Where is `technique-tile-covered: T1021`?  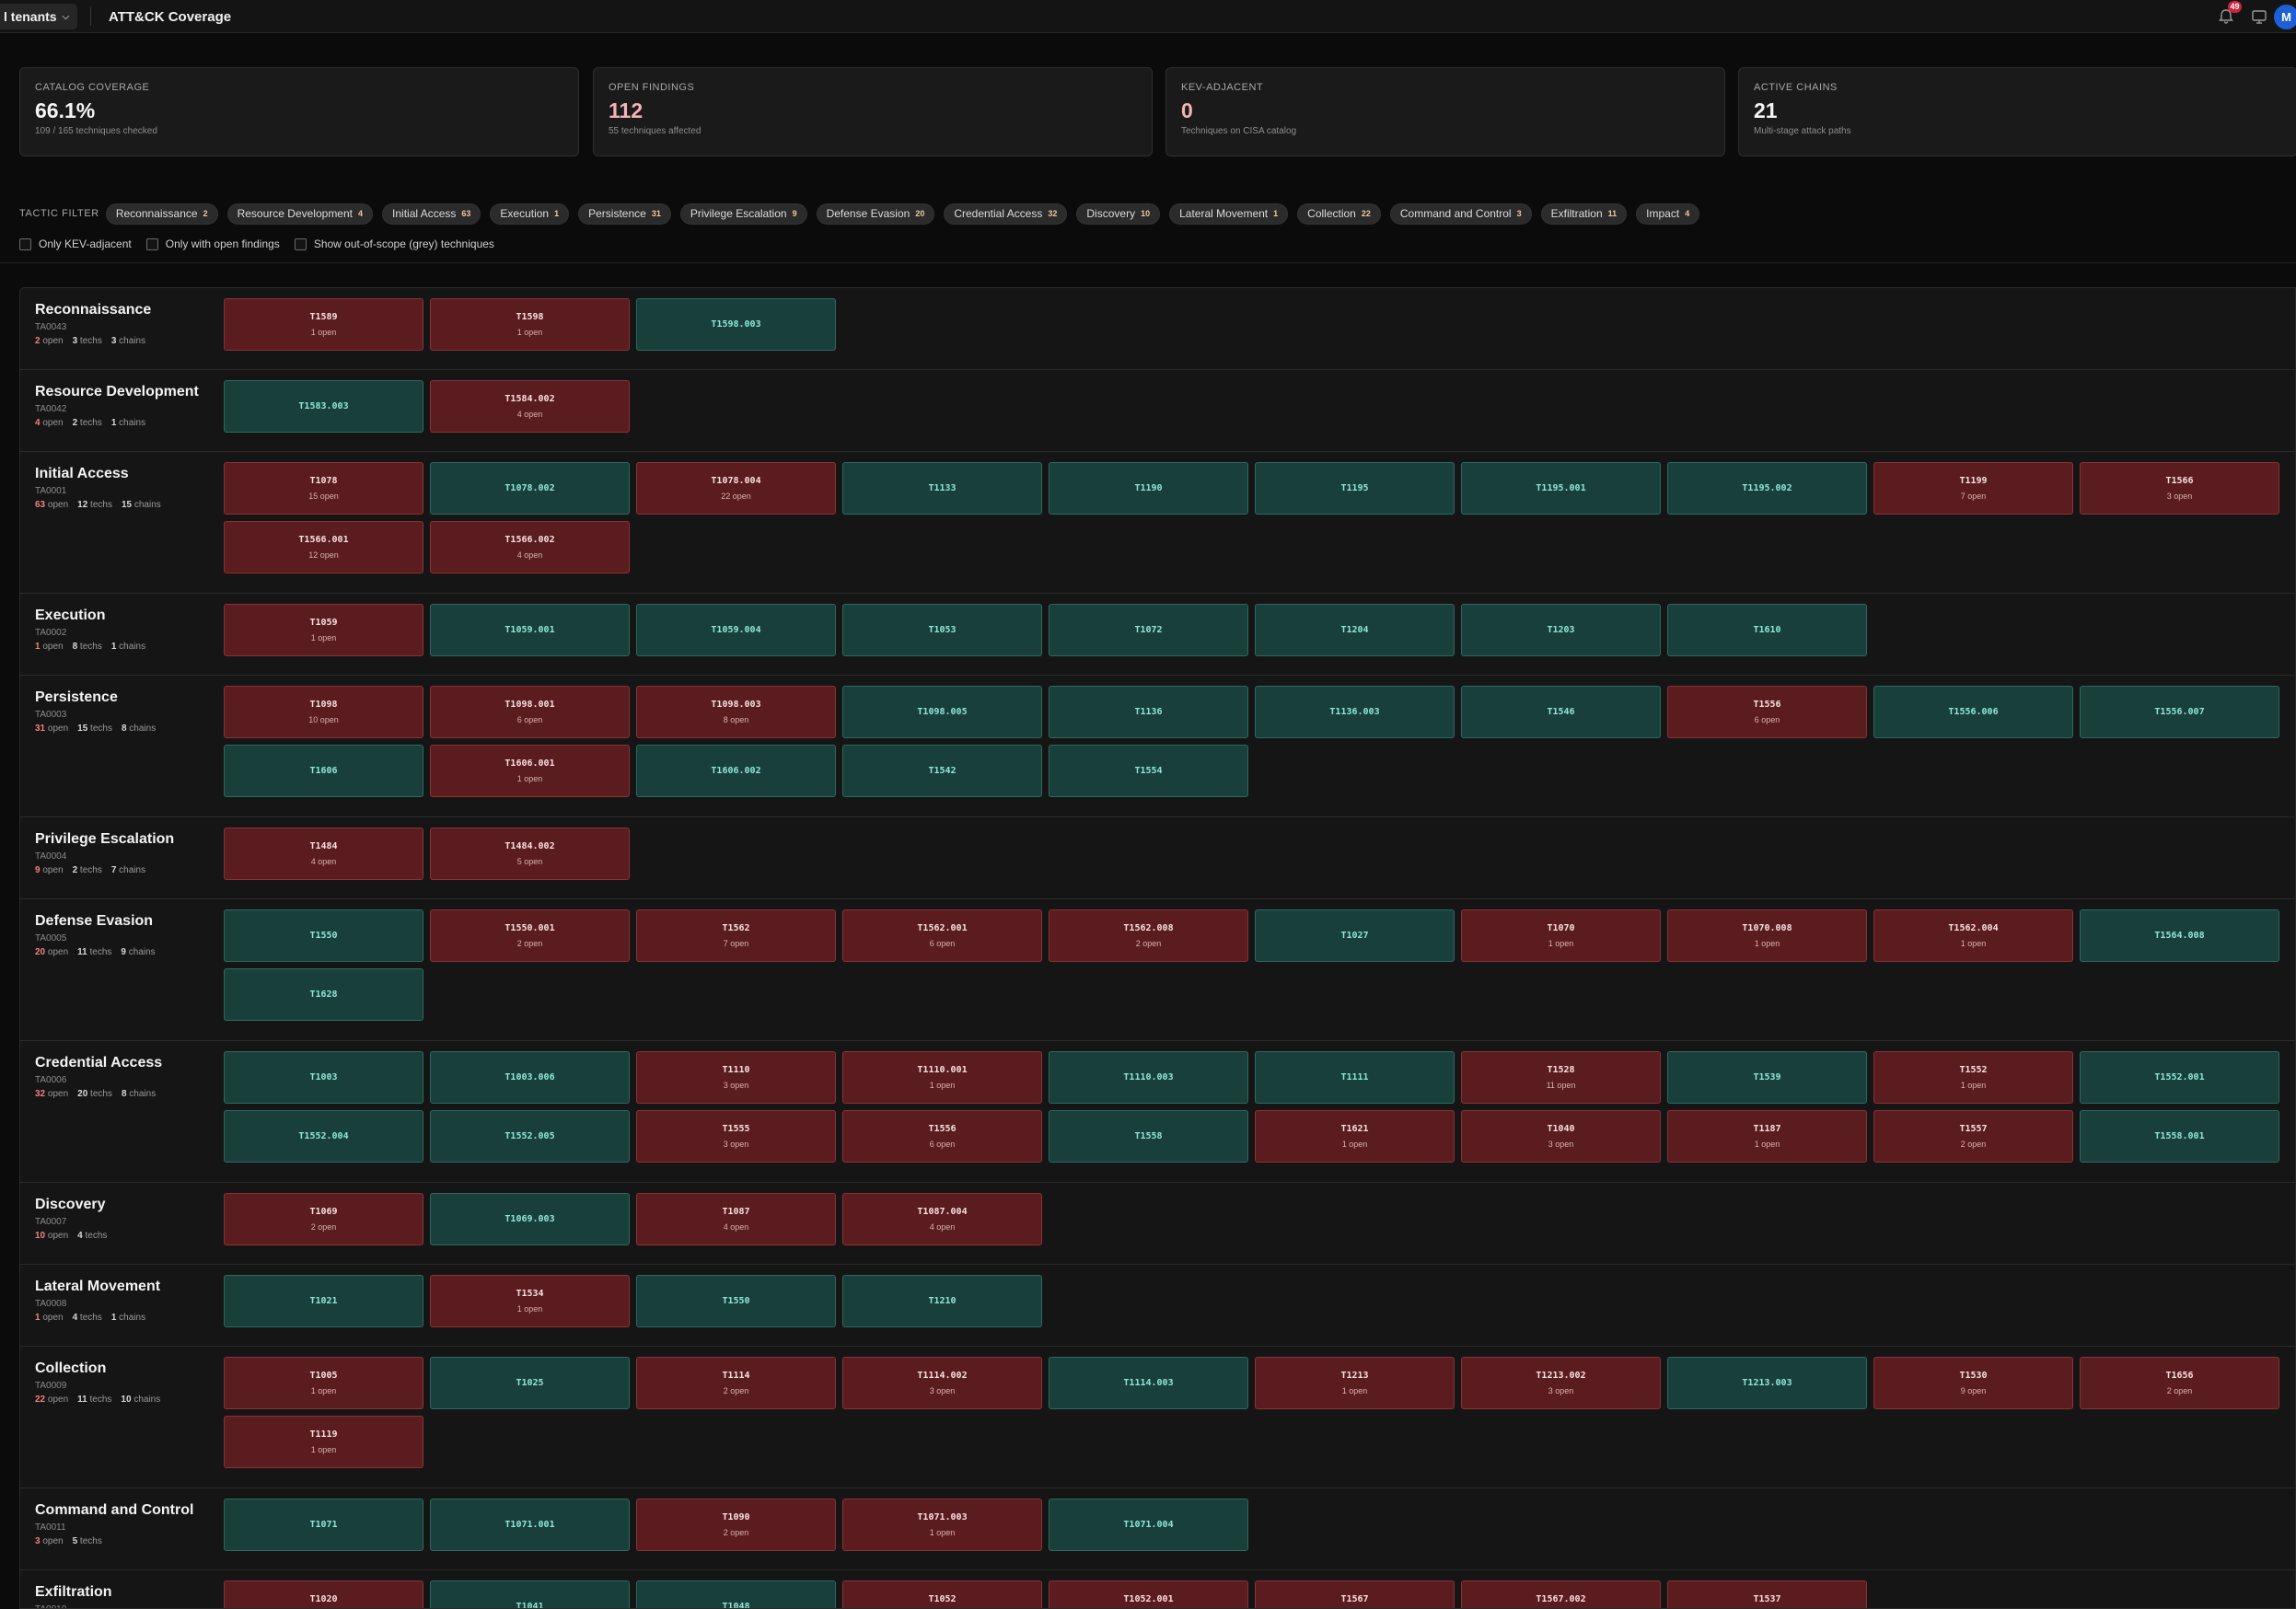 technique-tile-covered: T1021 is located at coordinates (324, 1301).